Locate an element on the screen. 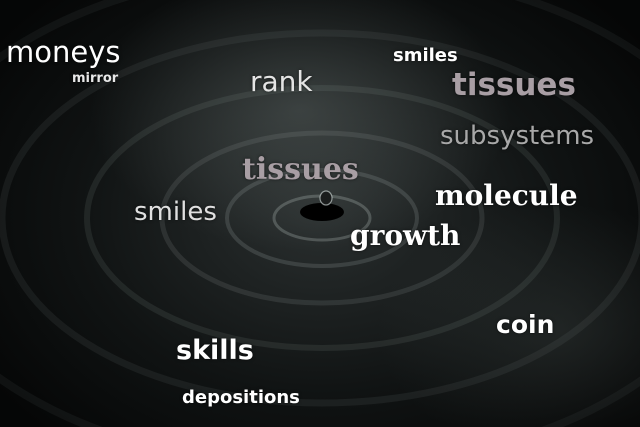 The width and height of the screenshot is (640, 427). water-droplet is located at coordinates (326, 198).